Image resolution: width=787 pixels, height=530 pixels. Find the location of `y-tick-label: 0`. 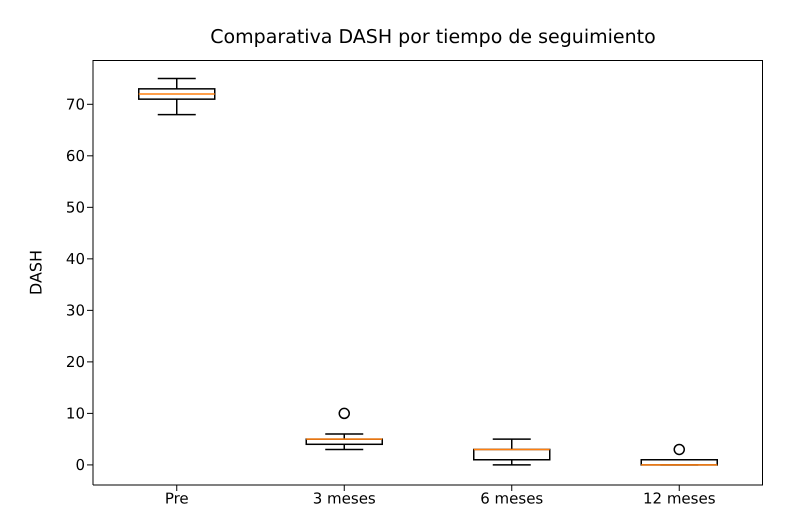

y-tick-label: 0 is located at coordinates (80, 465).